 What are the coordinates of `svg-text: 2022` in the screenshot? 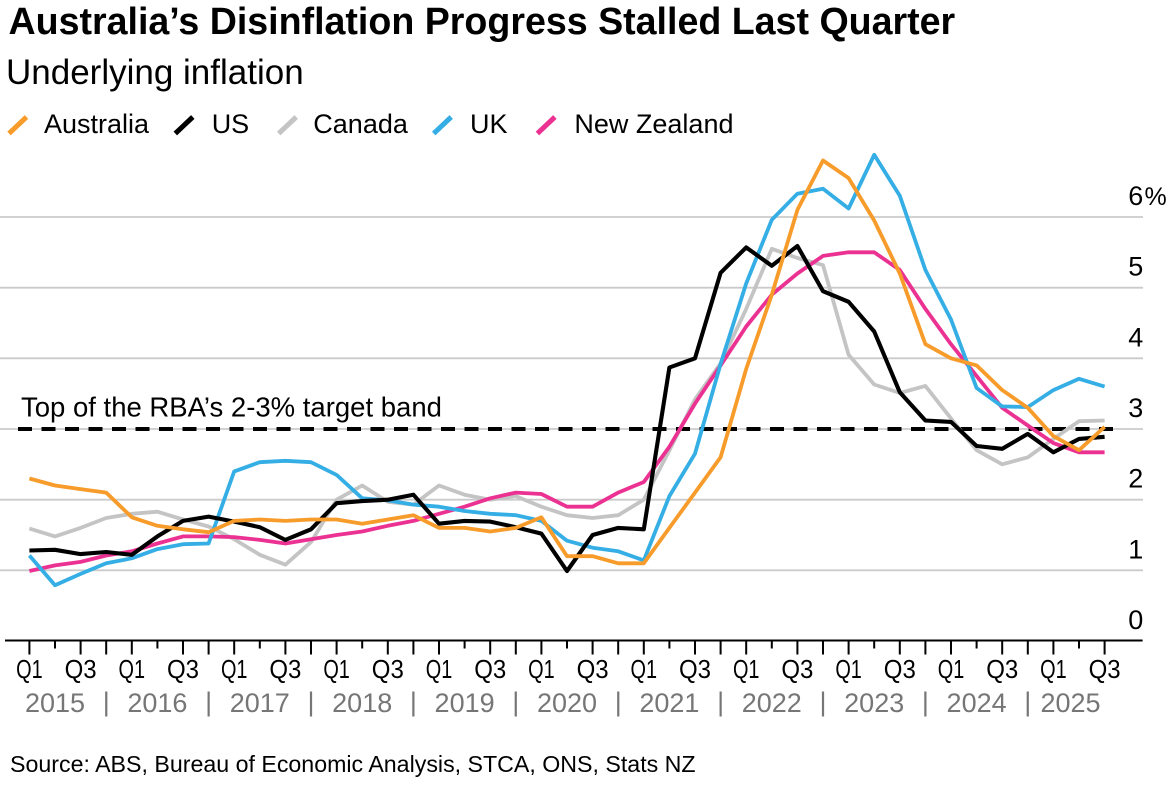 It's located at (772, 703).